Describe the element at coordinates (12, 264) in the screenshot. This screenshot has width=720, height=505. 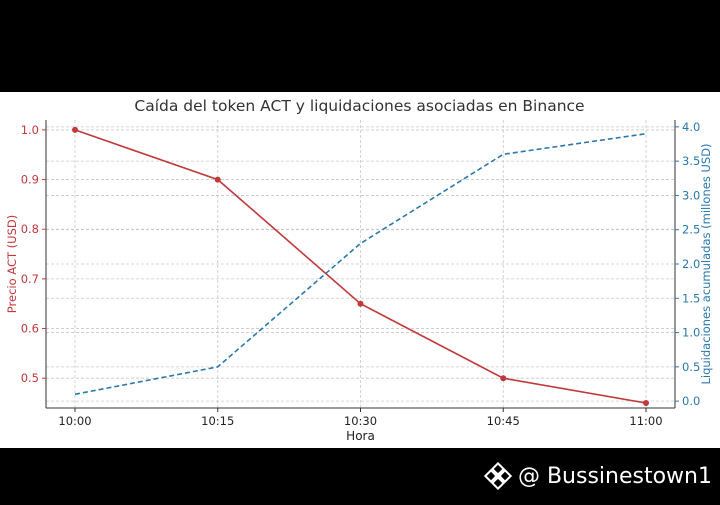
I see `y-left-axis-label: Precio ACT (USD)` at that location.